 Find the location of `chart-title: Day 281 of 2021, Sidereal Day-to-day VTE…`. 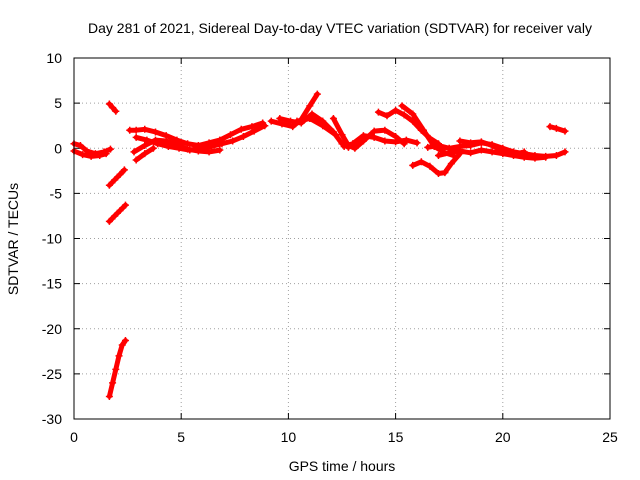

chart-title: Day 281 of 2021, Sidereal Day-to-day VTE… is located at coordinates (340, 28).